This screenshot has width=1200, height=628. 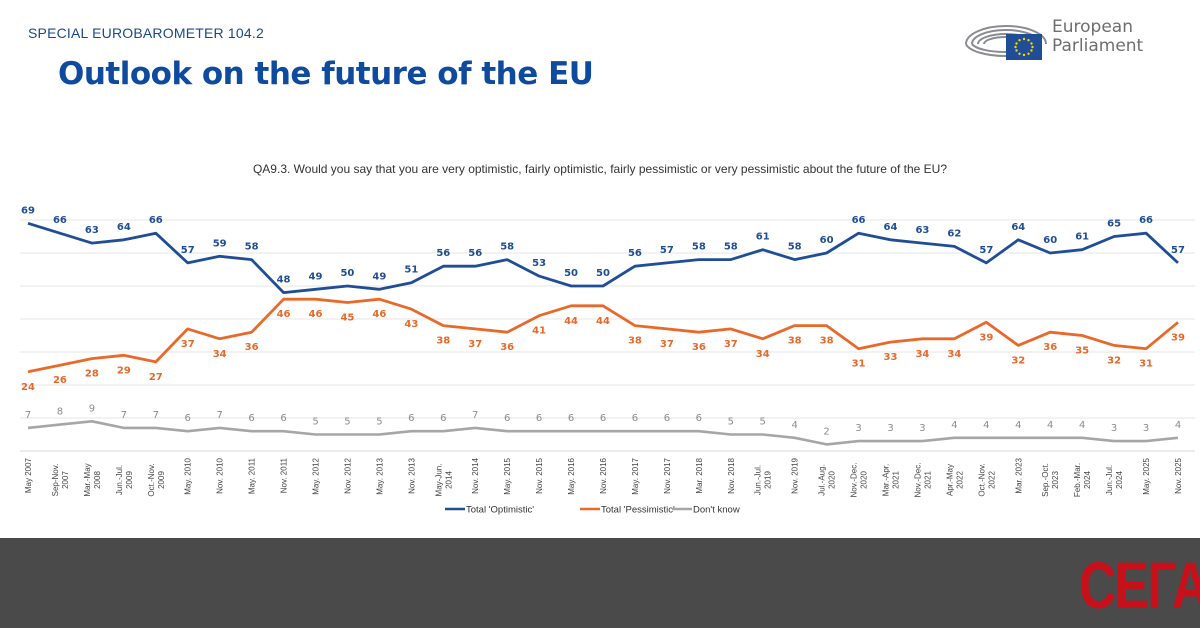 What do you see at coordinates (92, 374) in the screenshot?
I see `data-label: 28` at bounding box center [92, 374].